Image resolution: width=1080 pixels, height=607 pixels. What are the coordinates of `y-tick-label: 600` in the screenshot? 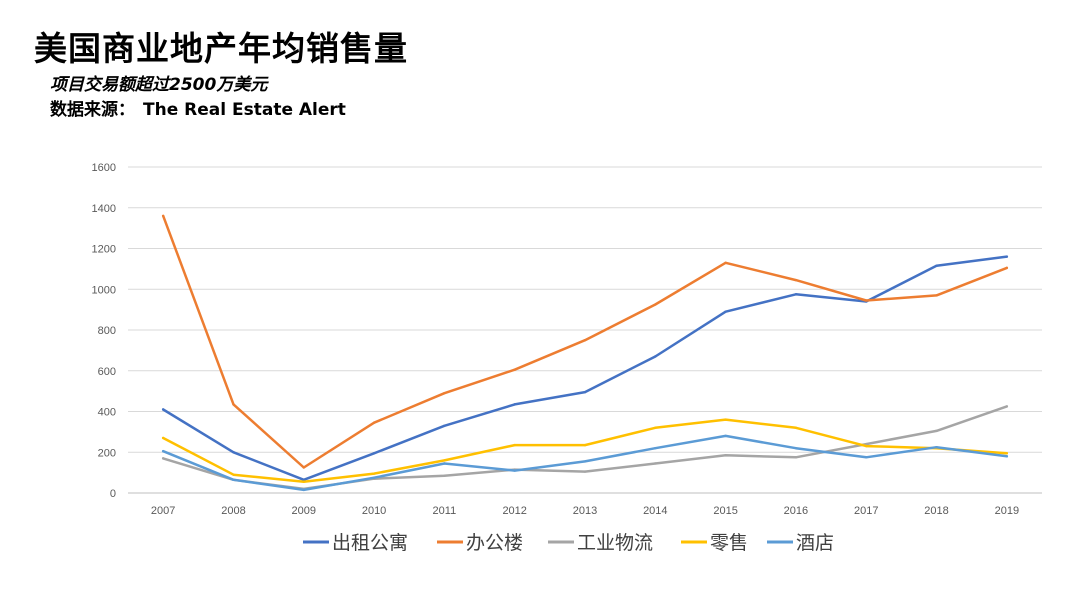 It's located at (107, 372).